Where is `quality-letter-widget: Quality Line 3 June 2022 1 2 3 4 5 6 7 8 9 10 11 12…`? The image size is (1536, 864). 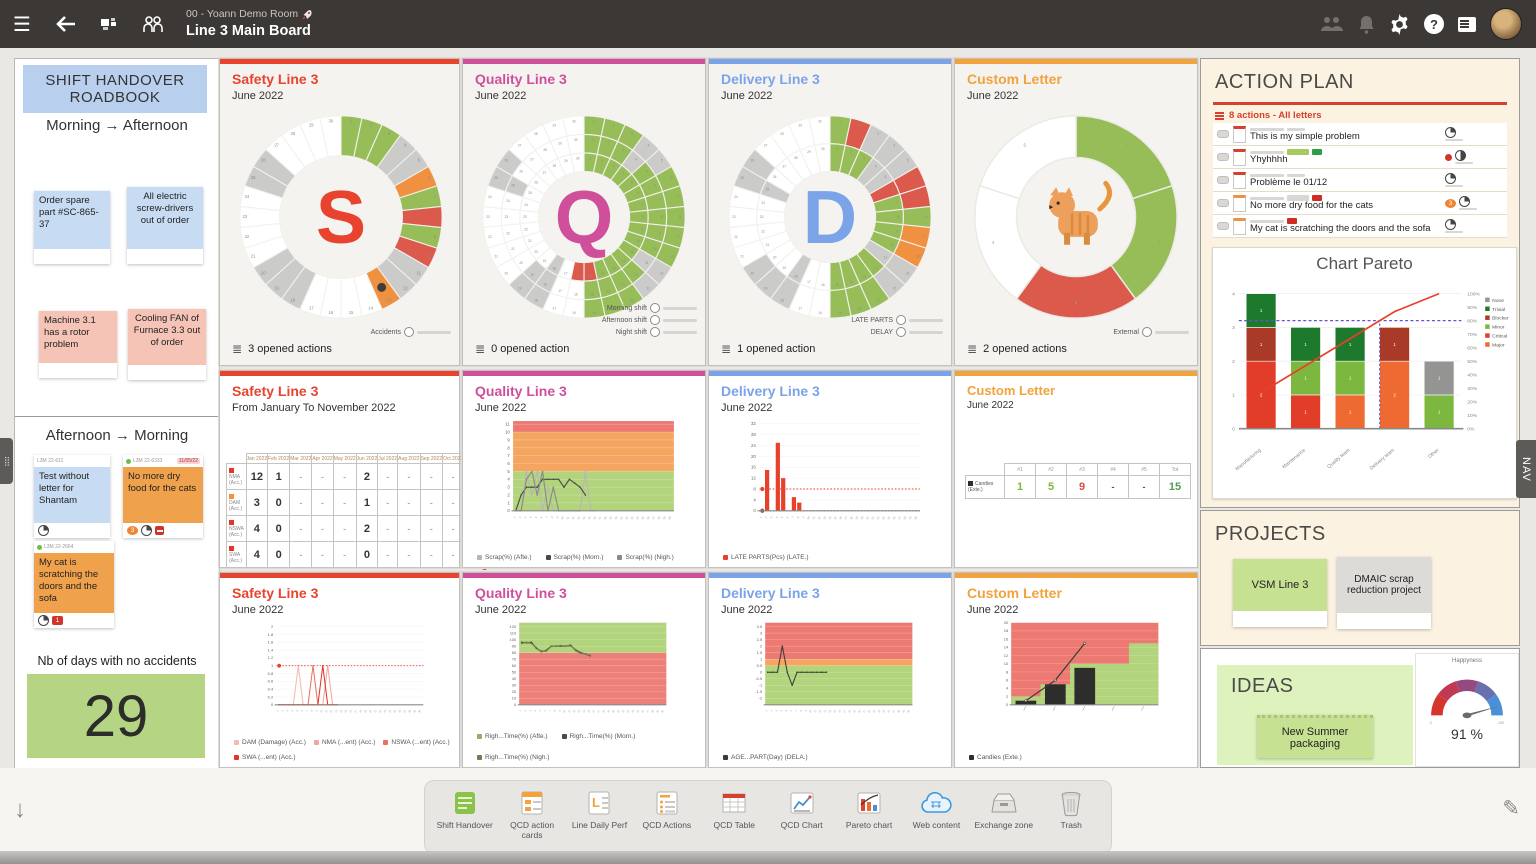 quality-letter-widget: Quality Line 3 June 2022 1 2 3 4 5 6 7 8 9 10 11 12… is located at coordinates (584, 212).